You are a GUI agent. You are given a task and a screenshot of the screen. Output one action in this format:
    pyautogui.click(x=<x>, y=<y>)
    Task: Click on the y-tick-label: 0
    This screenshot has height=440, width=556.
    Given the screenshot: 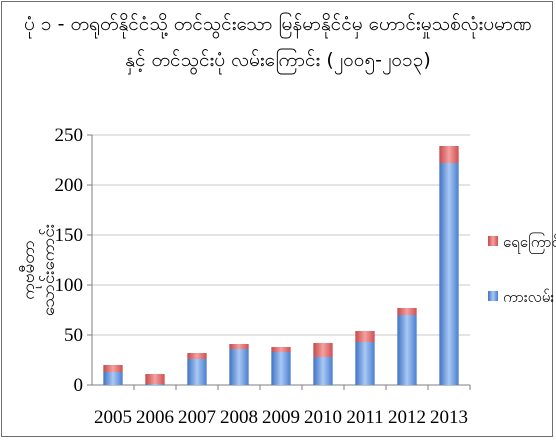 What is the action you would take?
    pyautogui.click(x=79, y=385)
    